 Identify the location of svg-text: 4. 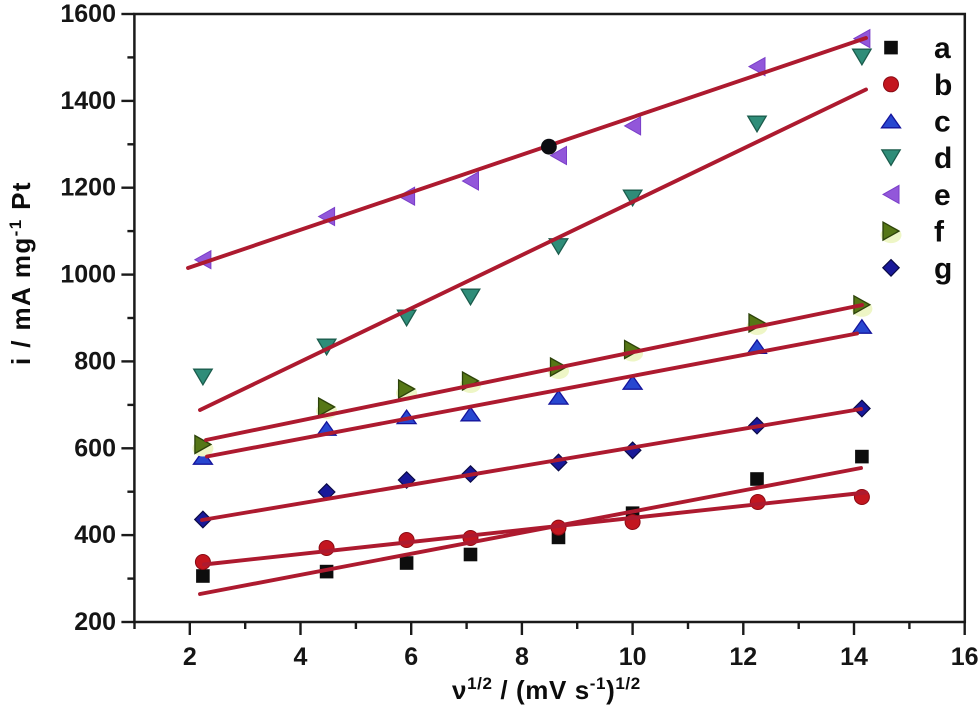
(301, 657).